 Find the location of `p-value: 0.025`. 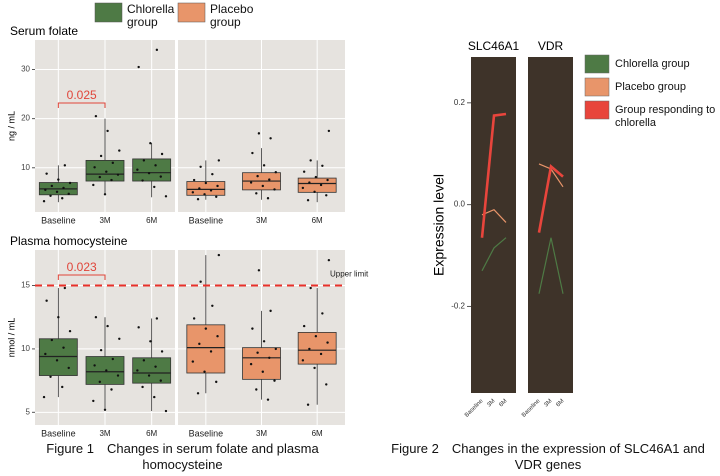

p-value: 0.025 is located at coordinates (82, 95).